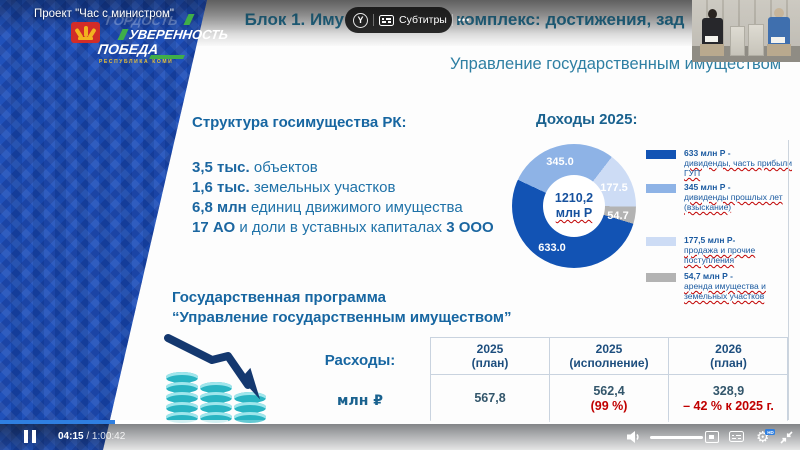  I want to click on more-options-button: •••, so click(464, 20).